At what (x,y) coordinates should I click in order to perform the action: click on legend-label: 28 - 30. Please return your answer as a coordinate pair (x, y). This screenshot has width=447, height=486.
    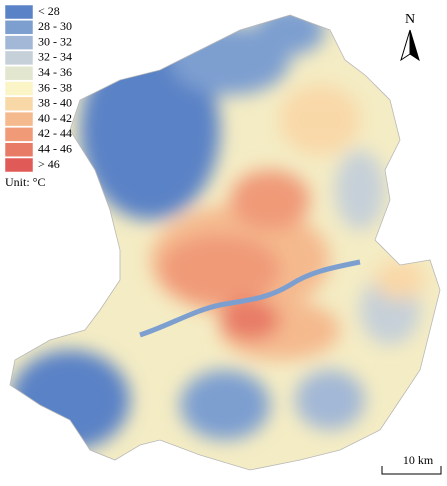
    Looking at the image, I should click on (55, 26).